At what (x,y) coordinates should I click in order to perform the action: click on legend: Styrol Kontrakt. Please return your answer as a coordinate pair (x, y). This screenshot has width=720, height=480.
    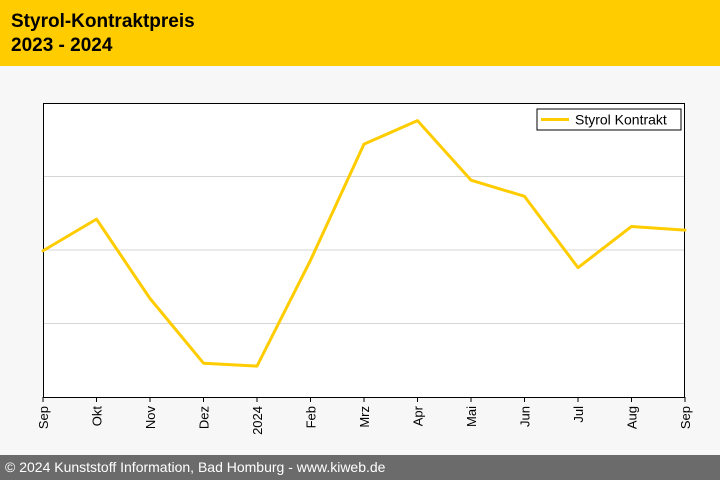
    Looking at the image, I should click on (609, 119).